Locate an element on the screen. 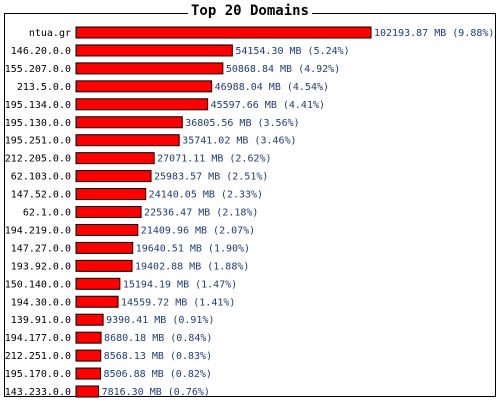  value-label: 19402.88 MB (1.88%) is located at coordinates (192, 266).